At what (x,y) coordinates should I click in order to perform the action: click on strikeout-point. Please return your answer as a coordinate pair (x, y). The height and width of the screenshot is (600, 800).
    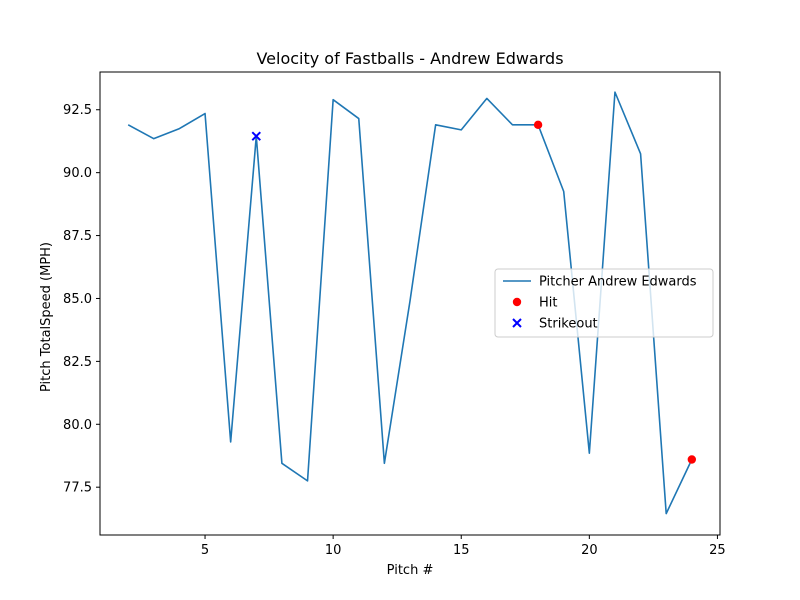
    Looking at the image, I should click on (256, 136).